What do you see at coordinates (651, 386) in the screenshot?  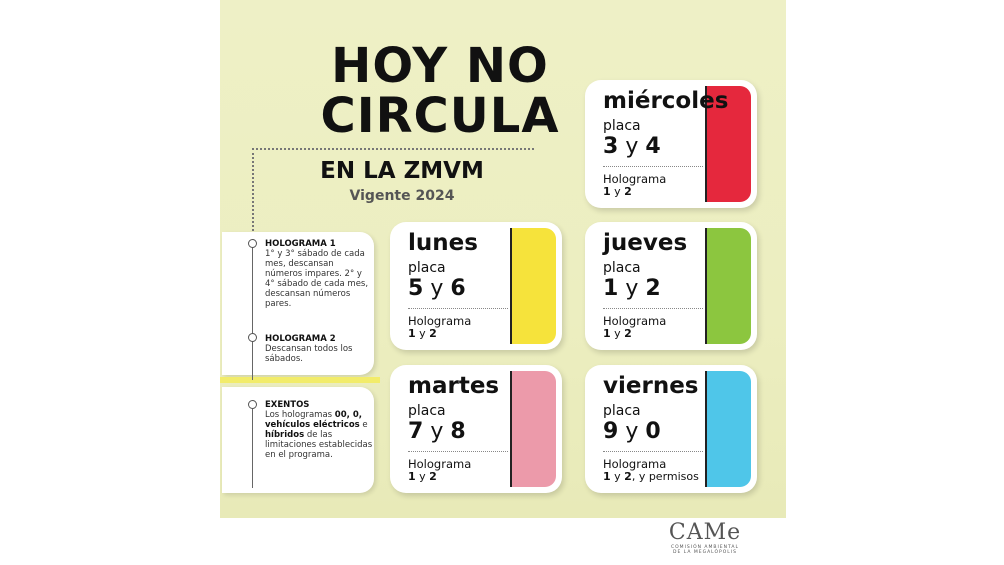 I see `day-name: viernes` at bounding box center [651, 386].